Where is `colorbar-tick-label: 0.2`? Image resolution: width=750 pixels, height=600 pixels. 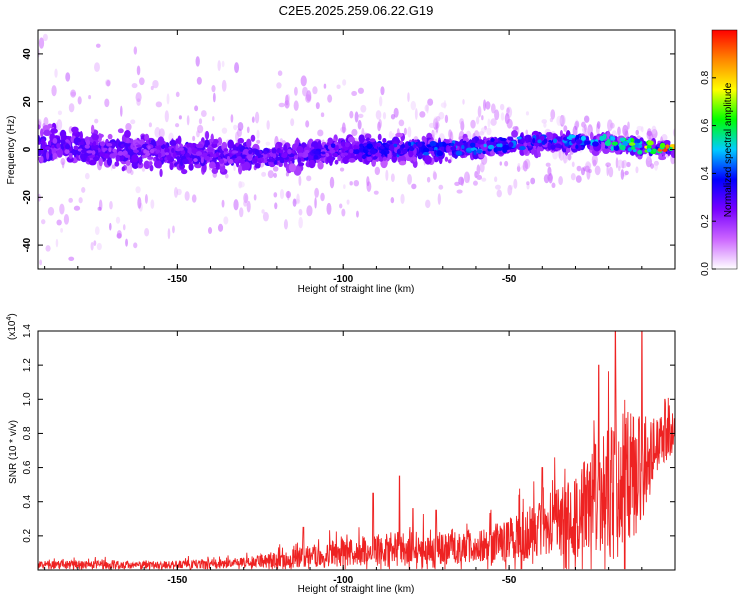
colorbar-tick-label: 0.2 is located at coordinates (705, 221).